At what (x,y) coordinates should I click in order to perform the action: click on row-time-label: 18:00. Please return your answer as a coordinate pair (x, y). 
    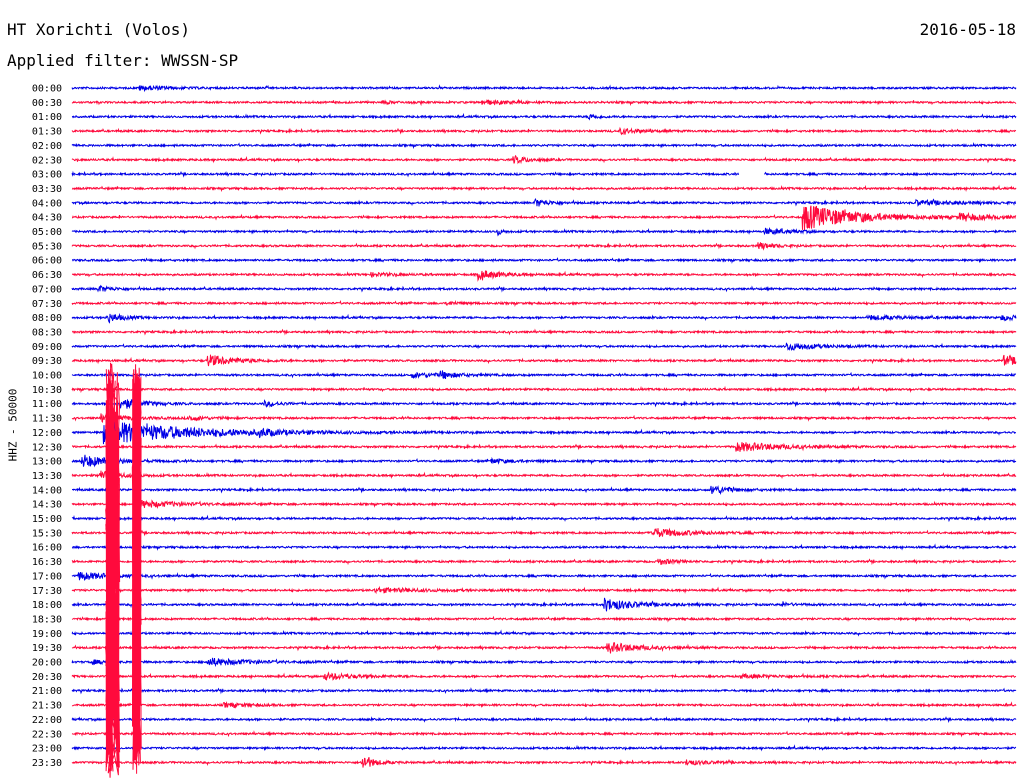
    Looking at the image, I should click on (47, 605).